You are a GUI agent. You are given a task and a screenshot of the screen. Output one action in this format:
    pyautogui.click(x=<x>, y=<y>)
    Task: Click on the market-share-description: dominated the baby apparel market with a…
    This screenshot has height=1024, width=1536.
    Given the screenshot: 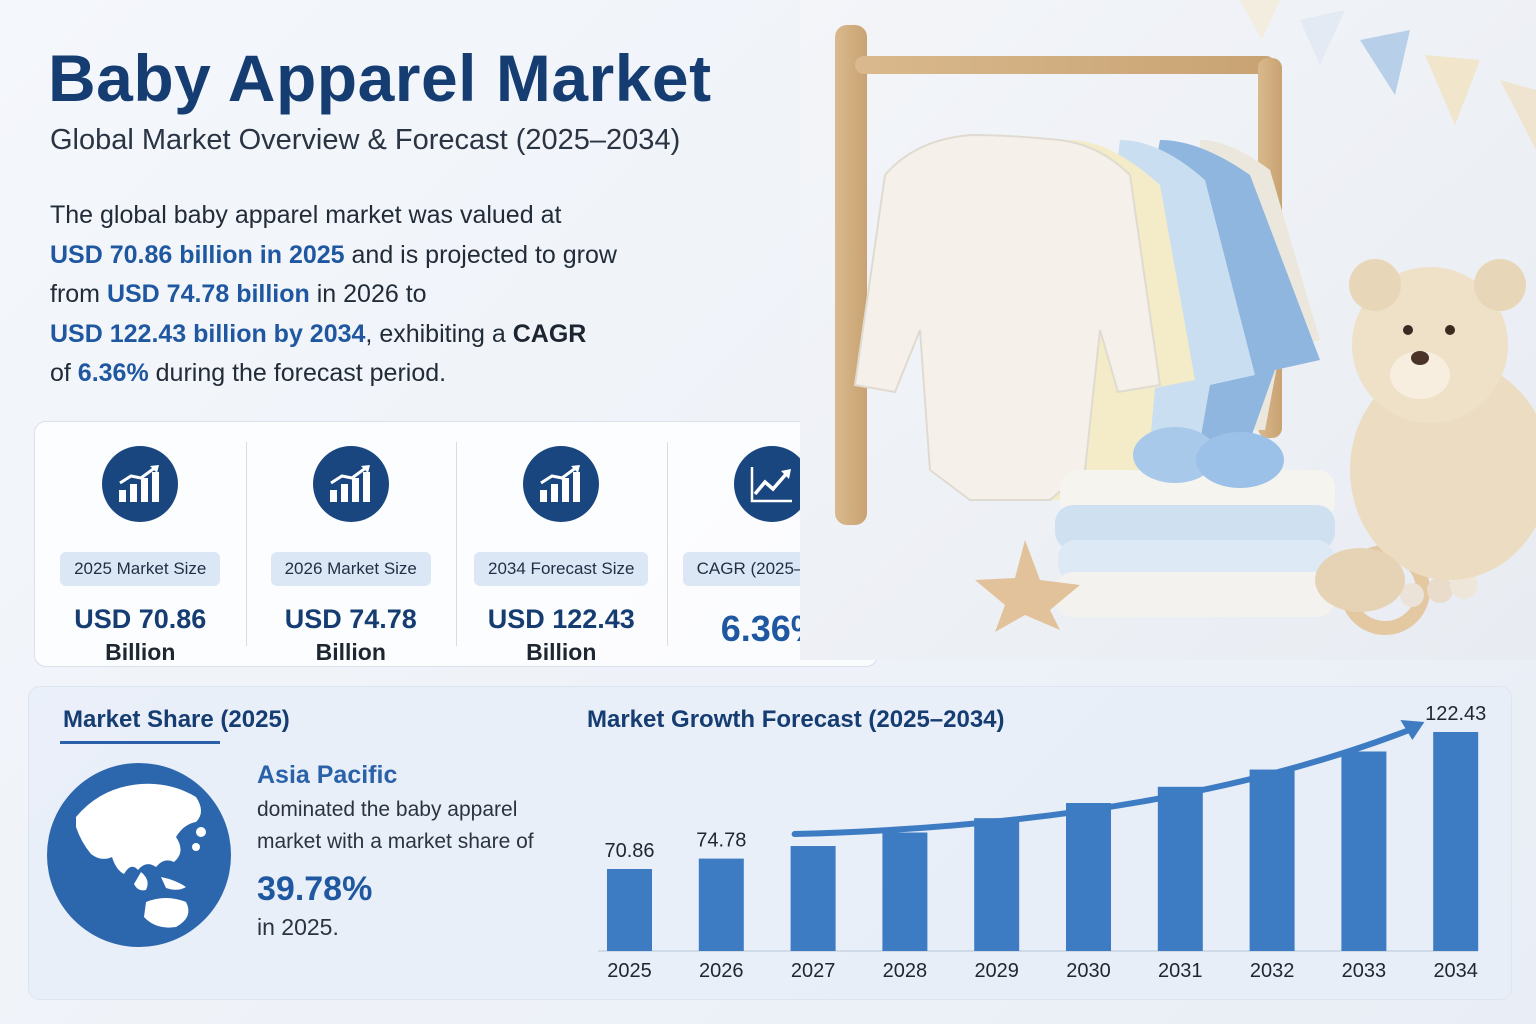 What is the action you would take?
    pyautogui.click(x=395, y=825)
    